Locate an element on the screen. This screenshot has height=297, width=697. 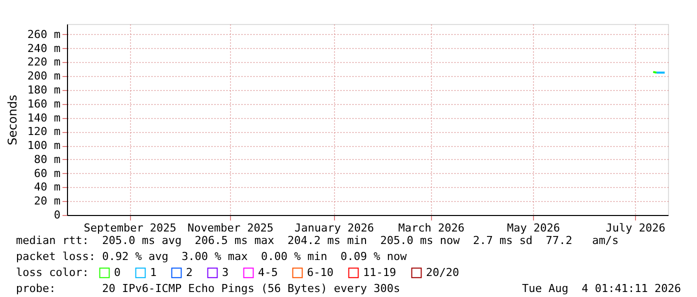
y-tick-label: 80 m is located at coordinates (47, 159).